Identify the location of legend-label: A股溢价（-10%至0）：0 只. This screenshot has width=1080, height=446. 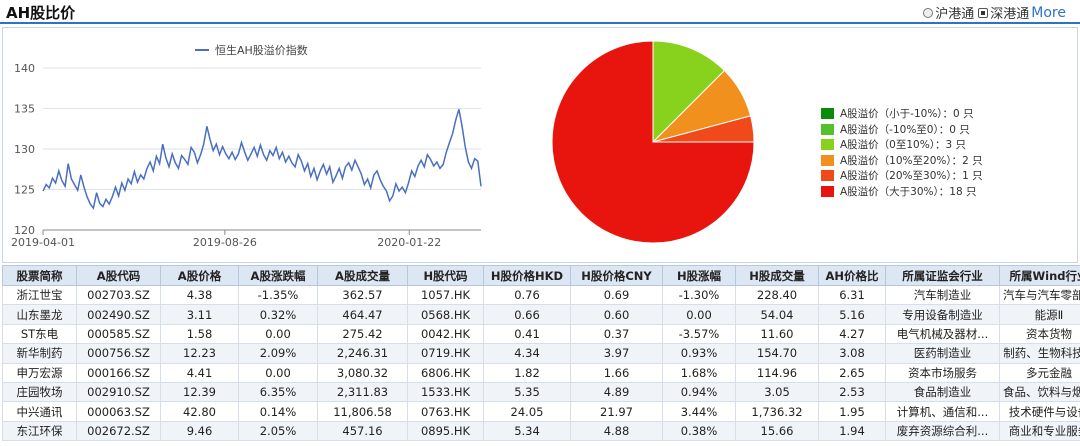
(905, 129).